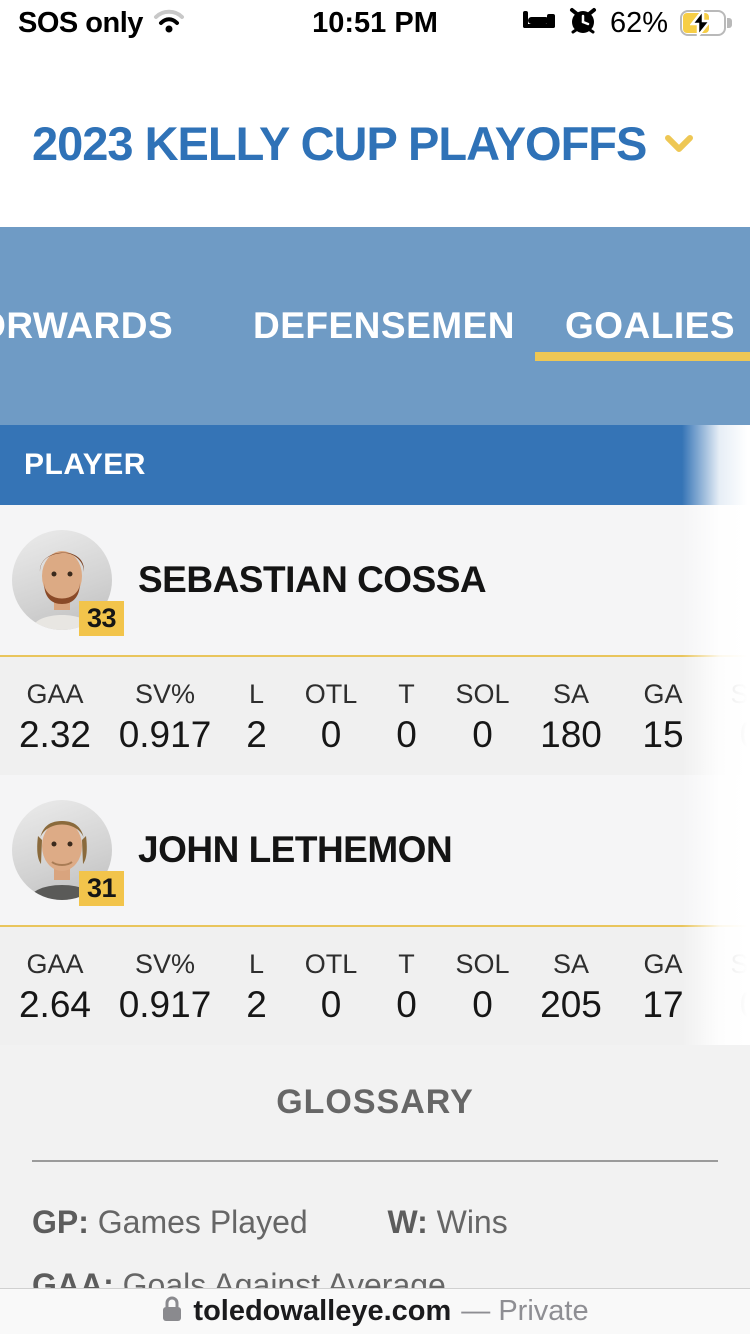 The height and width of the screenshot is (1334, 750). I want to click on player-column-header: PLAYER, so click(375, 465).